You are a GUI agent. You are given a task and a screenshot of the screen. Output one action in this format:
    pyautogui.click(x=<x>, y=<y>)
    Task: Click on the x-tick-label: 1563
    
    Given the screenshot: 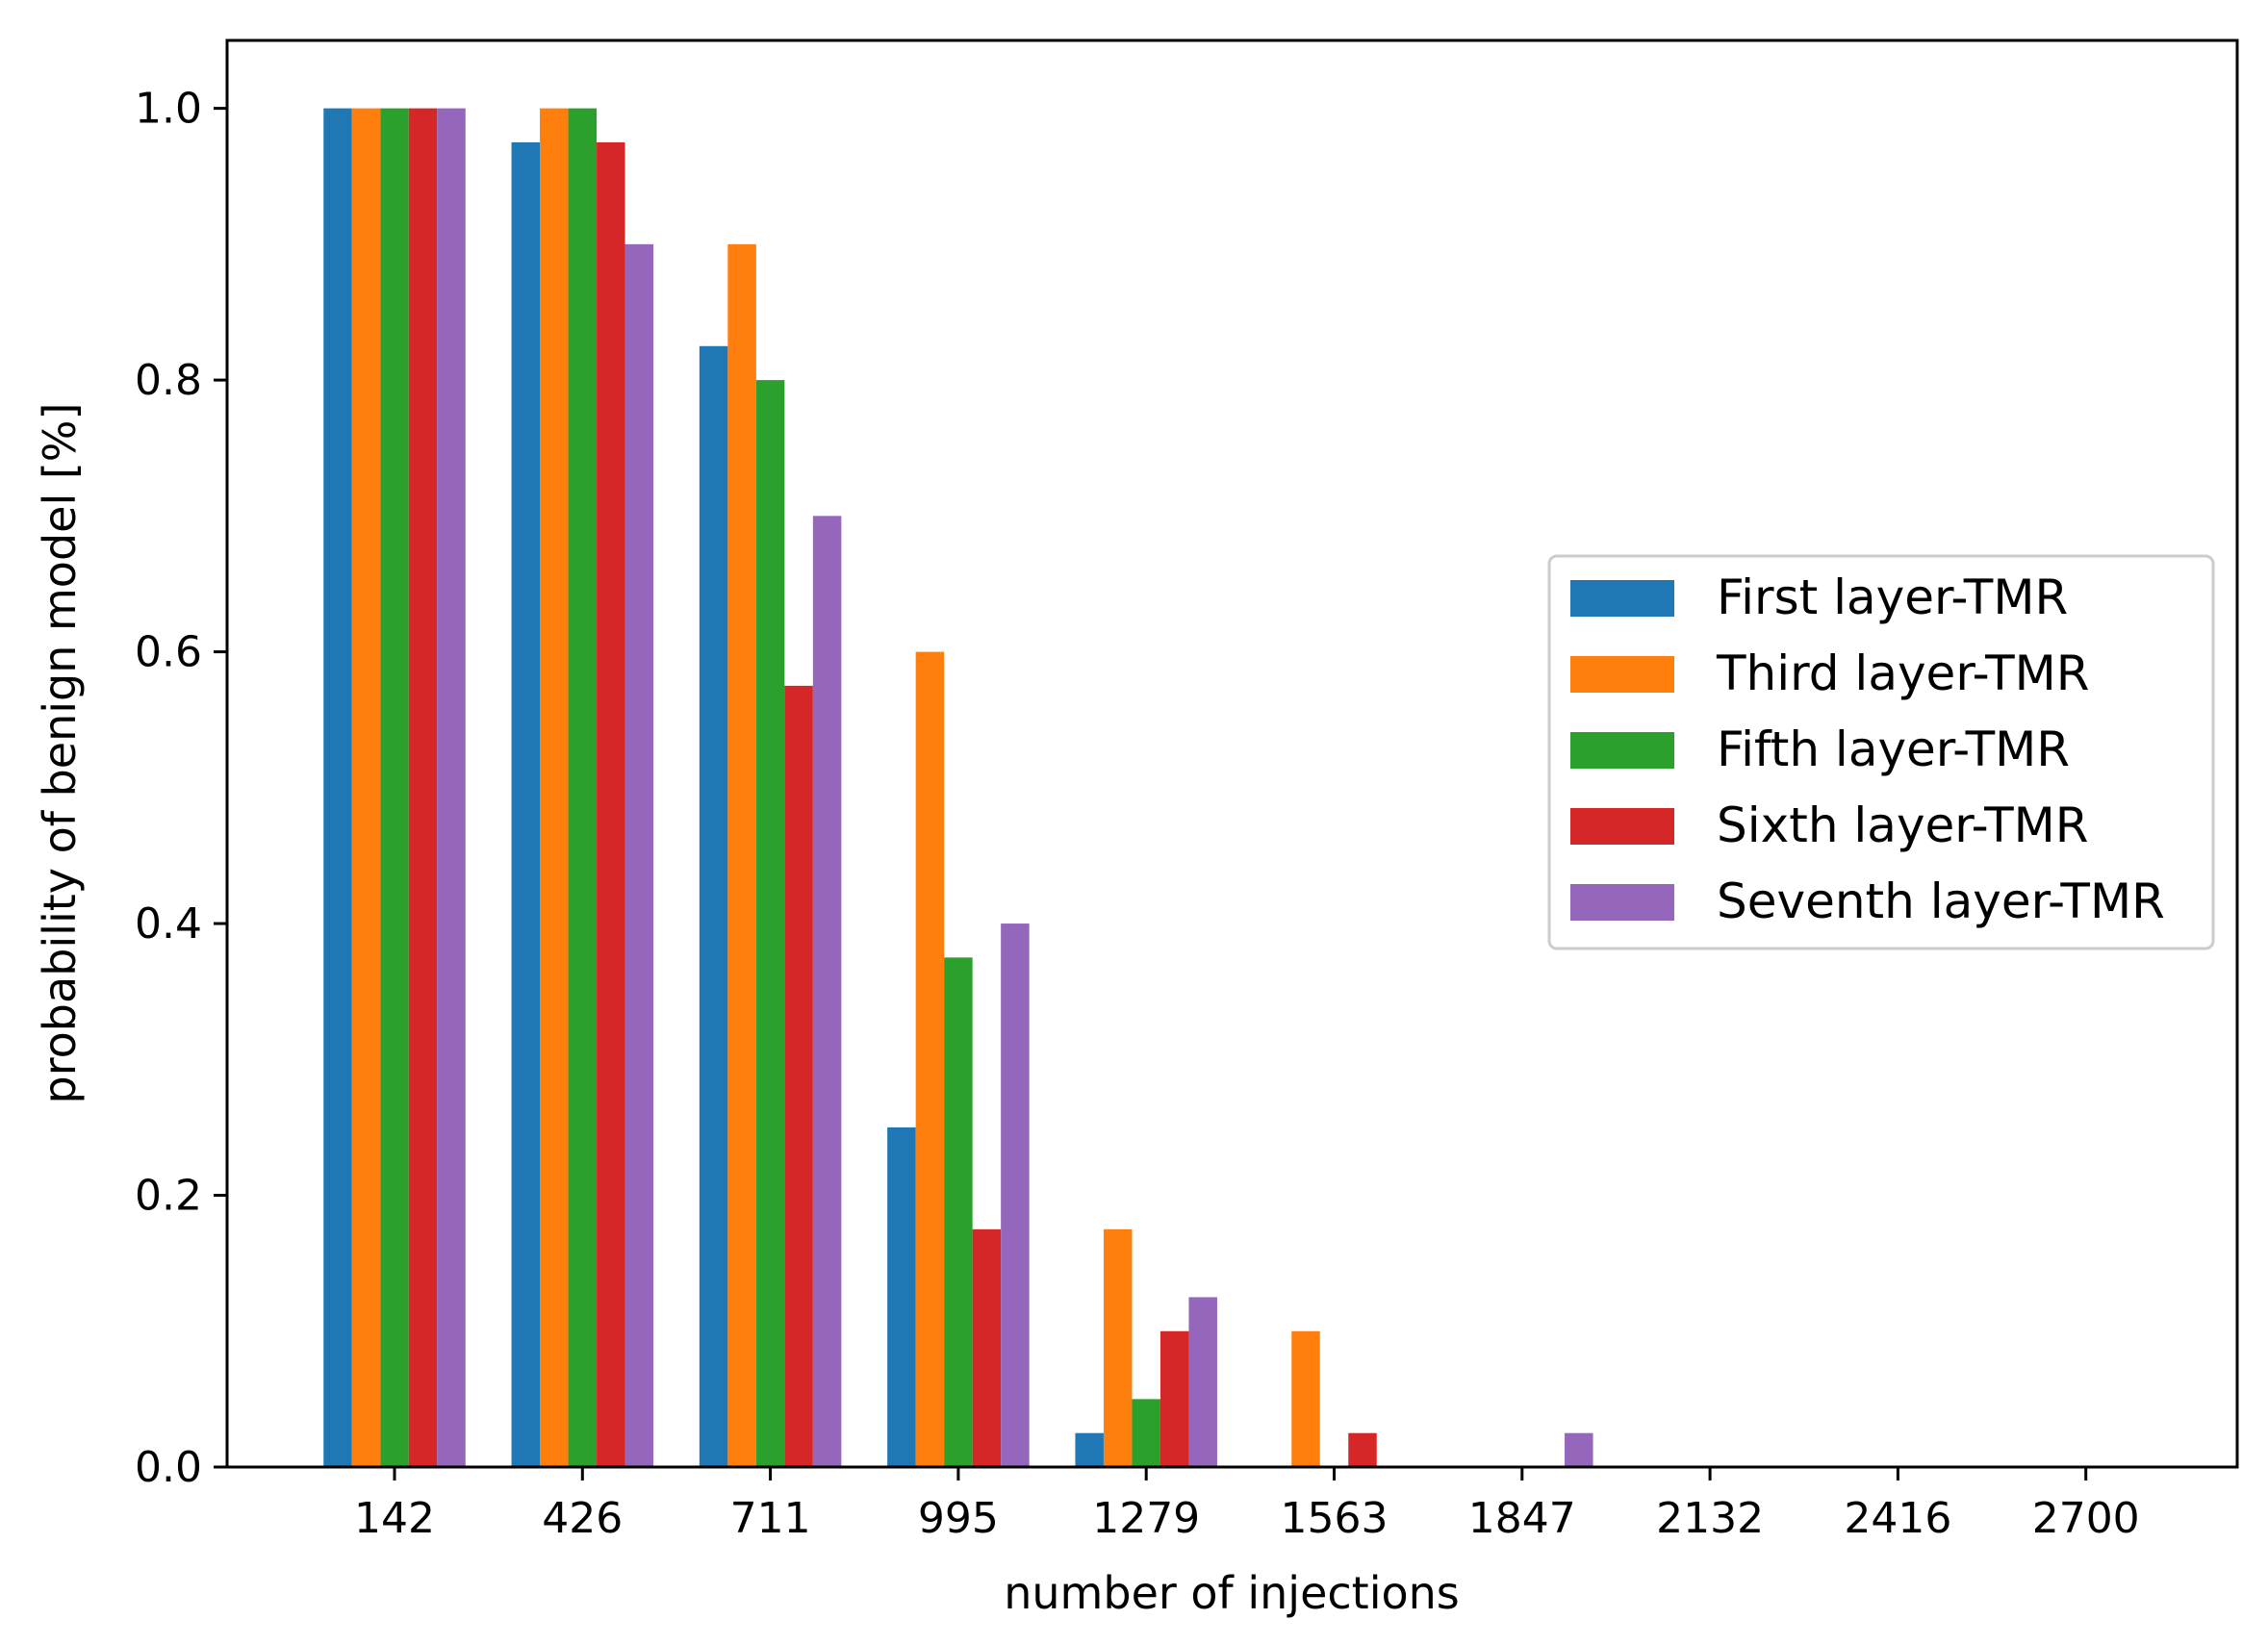 What is the action you would take?
    pyautogui.click(x=1335, y=1518)
    